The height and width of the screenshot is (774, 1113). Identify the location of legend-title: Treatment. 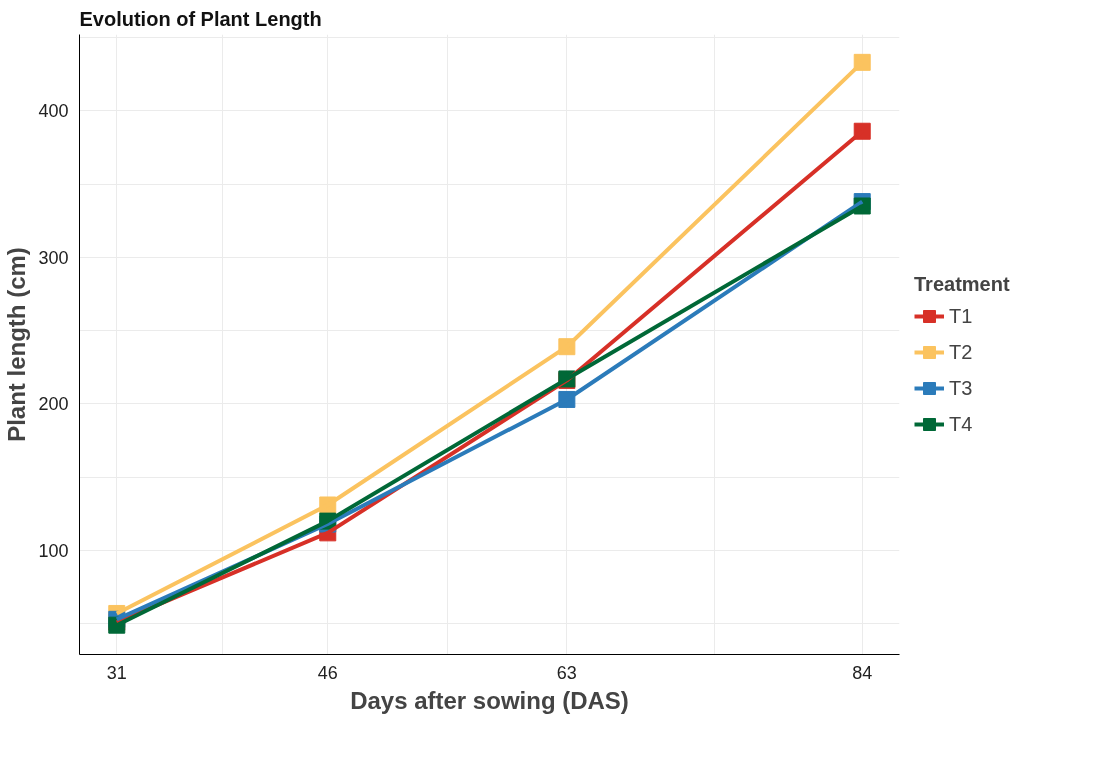
(962, 284).